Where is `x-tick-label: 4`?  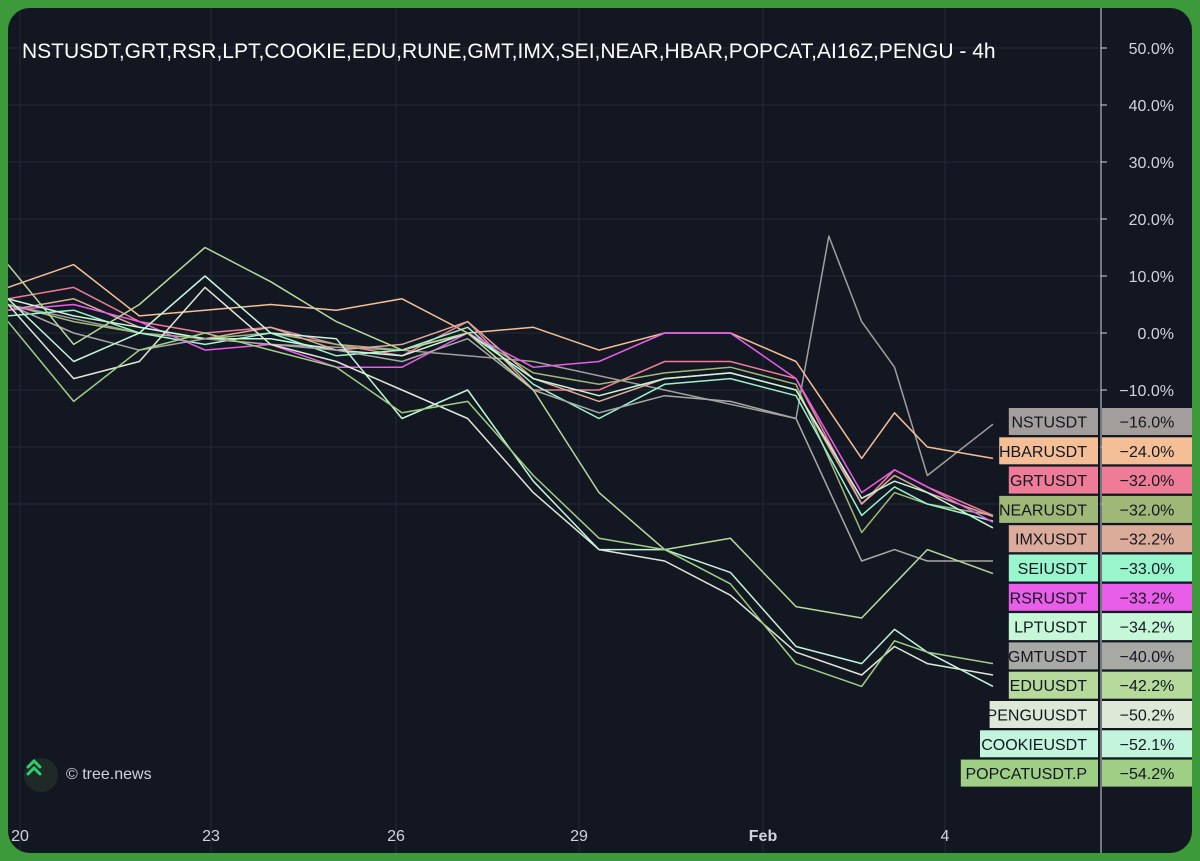 x-tick-label: 4 is located at coordinates (945, 836).